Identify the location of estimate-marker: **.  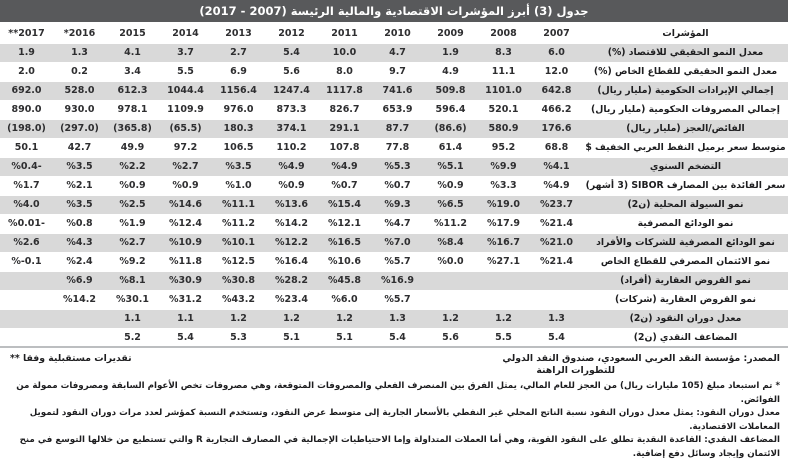
(15, 358).